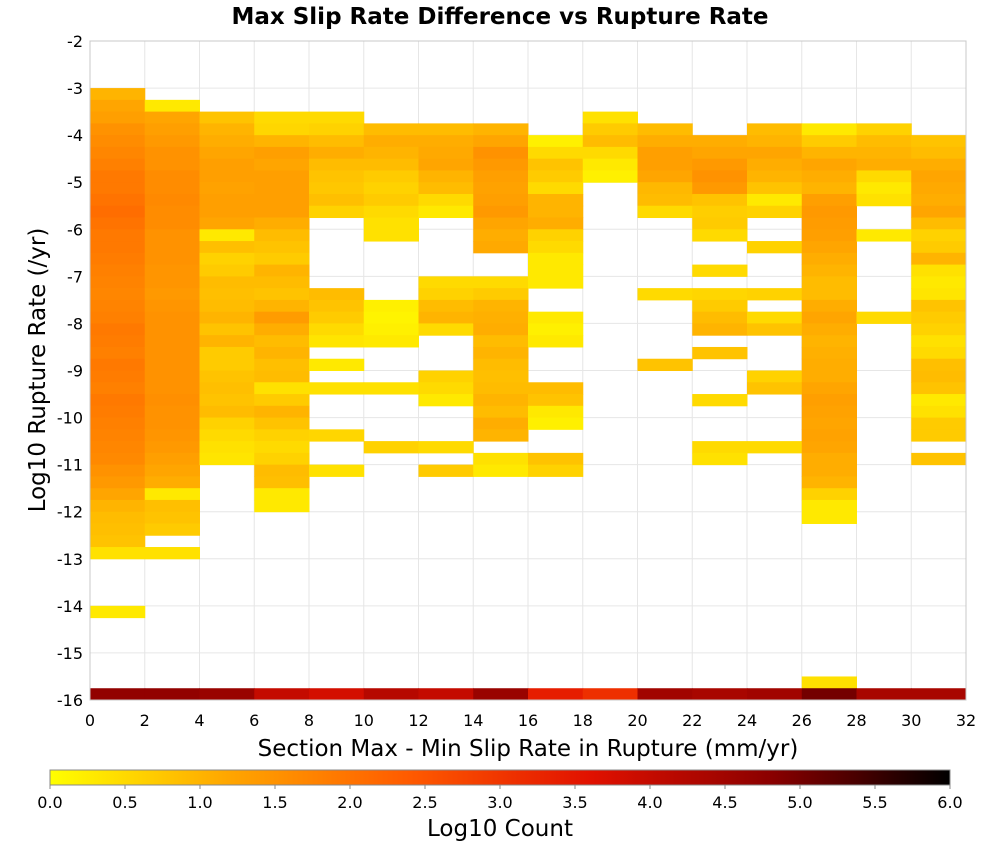  Describe the element at coordinates (75, 88) in the screenshot. I see `y-tick-label: -3` at that location.